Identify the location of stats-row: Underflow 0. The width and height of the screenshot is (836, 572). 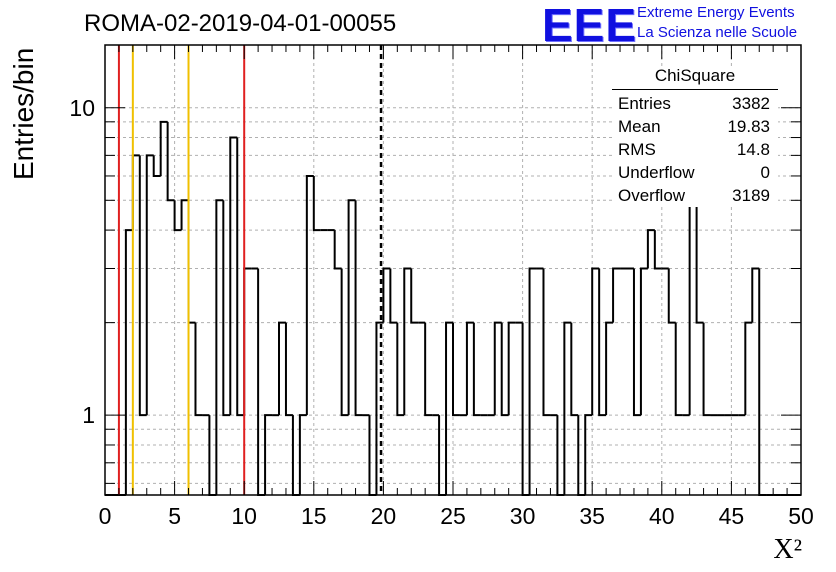
(695, 172).